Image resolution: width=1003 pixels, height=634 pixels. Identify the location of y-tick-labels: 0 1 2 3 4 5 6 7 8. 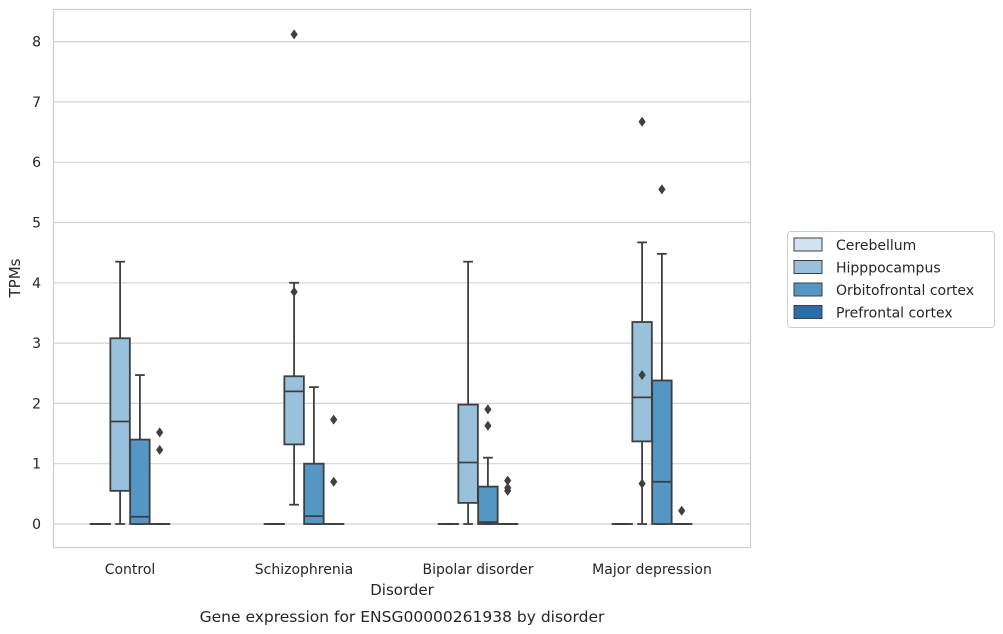
(36, 284).